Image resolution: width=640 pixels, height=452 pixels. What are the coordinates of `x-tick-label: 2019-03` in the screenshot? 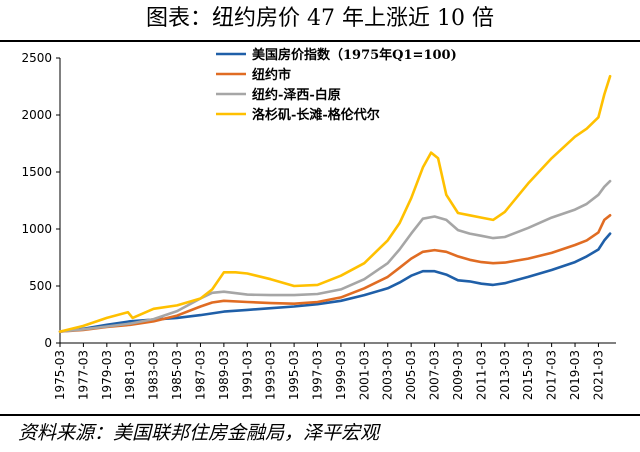 It's located at (575, 375).